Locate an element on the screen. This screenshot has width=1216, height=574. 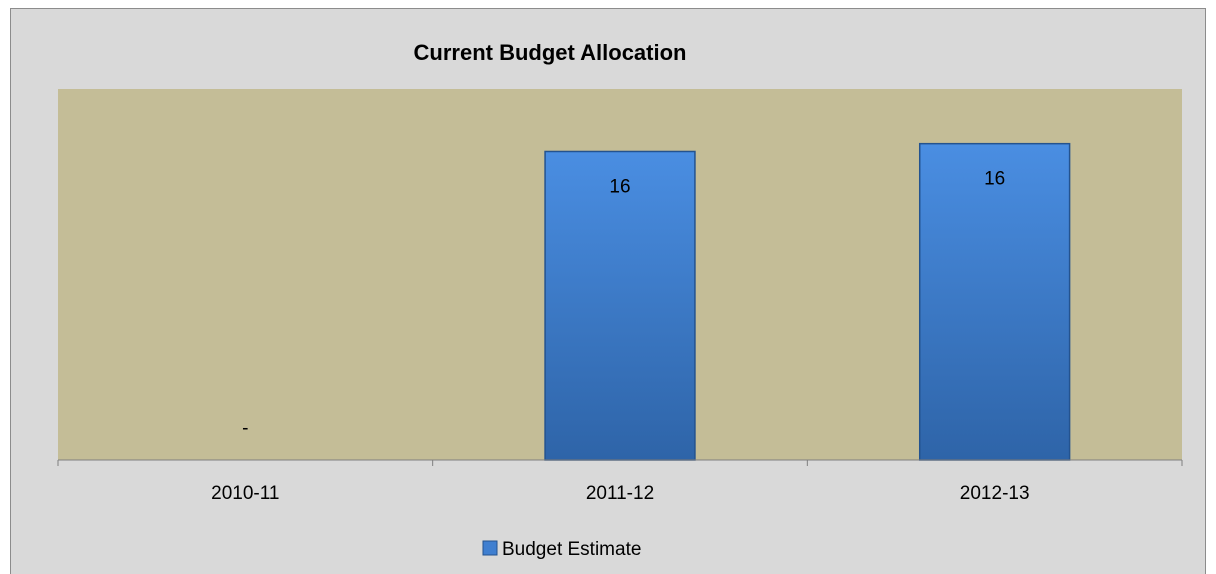
legend-label: Budget Estimate is located at coordinates (571, 549).